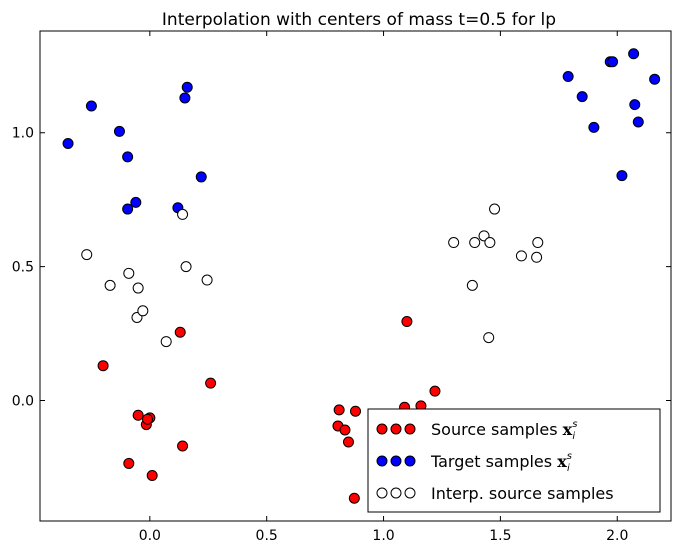  What do you see at coordinates (150, 536) in the screenshot?
I see `x-tick-label: 0.0` at bounding box center [150, 536].